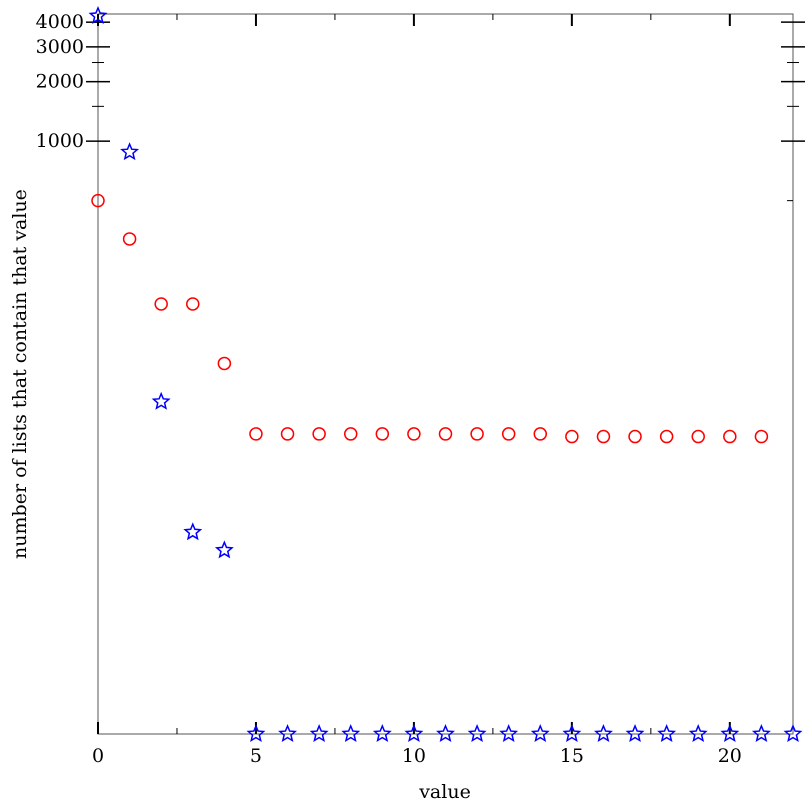 This screenshot has height=812, width=812. Describe the element at coordinates (730, 756) in the screenshot. I see `x-tick-label: 20` at that location.